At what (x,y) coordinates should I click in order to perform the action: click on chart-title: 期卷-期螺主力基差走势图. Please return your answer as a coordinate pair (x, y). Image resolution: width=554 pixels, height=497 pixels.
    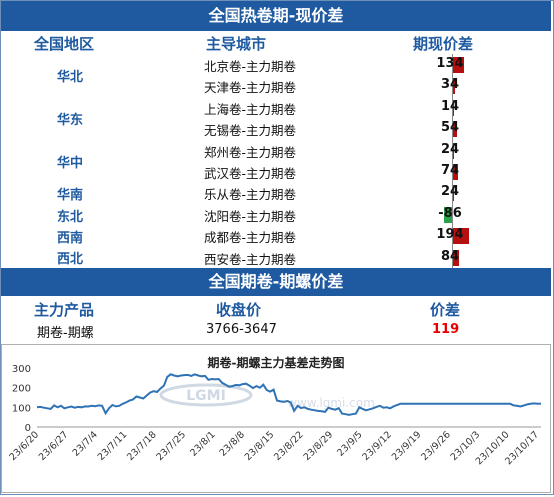
    Looking at the image, I should click on (276, 362).